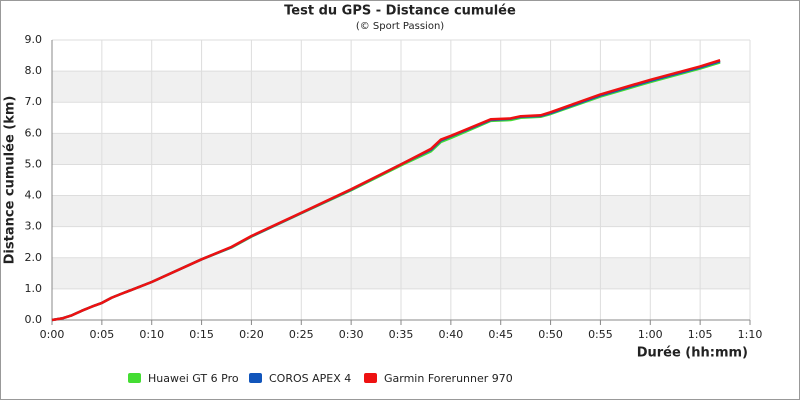  Describe the element at coordinates (34, 257) in the screenshot. I see `y-tick-label: 2.0` at that location.